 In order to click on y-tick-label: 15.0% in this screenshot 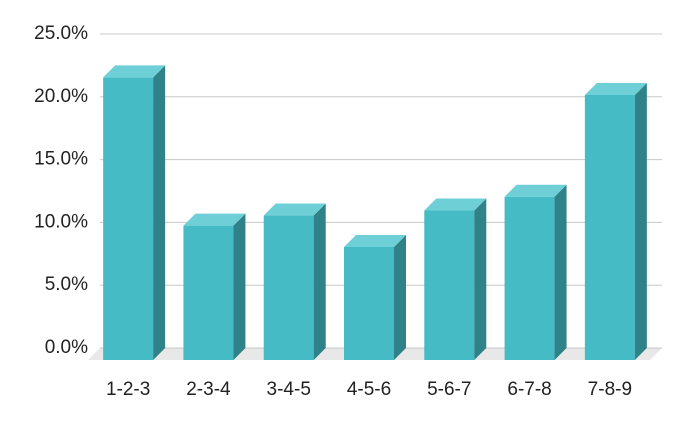, I will do `click(61, 159)`.